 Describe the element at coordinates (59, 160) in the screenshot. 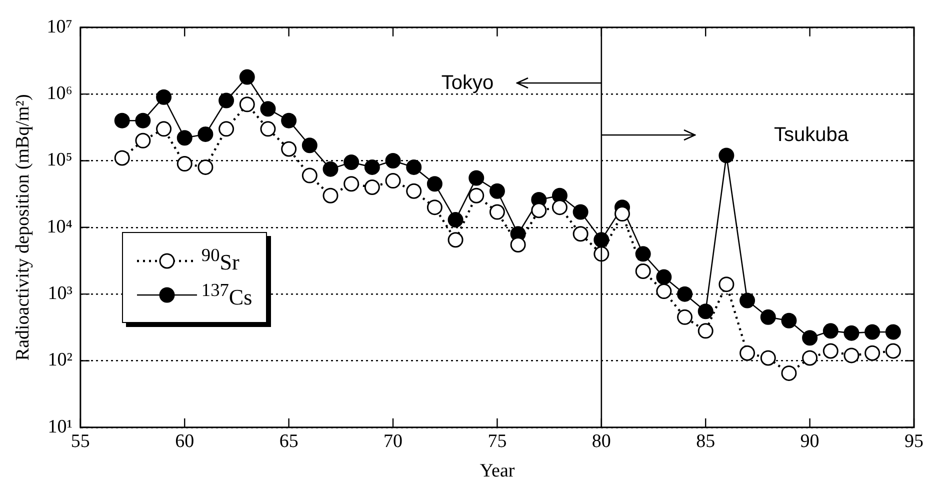

I see `y-tick-label: 10⁵` at that location.